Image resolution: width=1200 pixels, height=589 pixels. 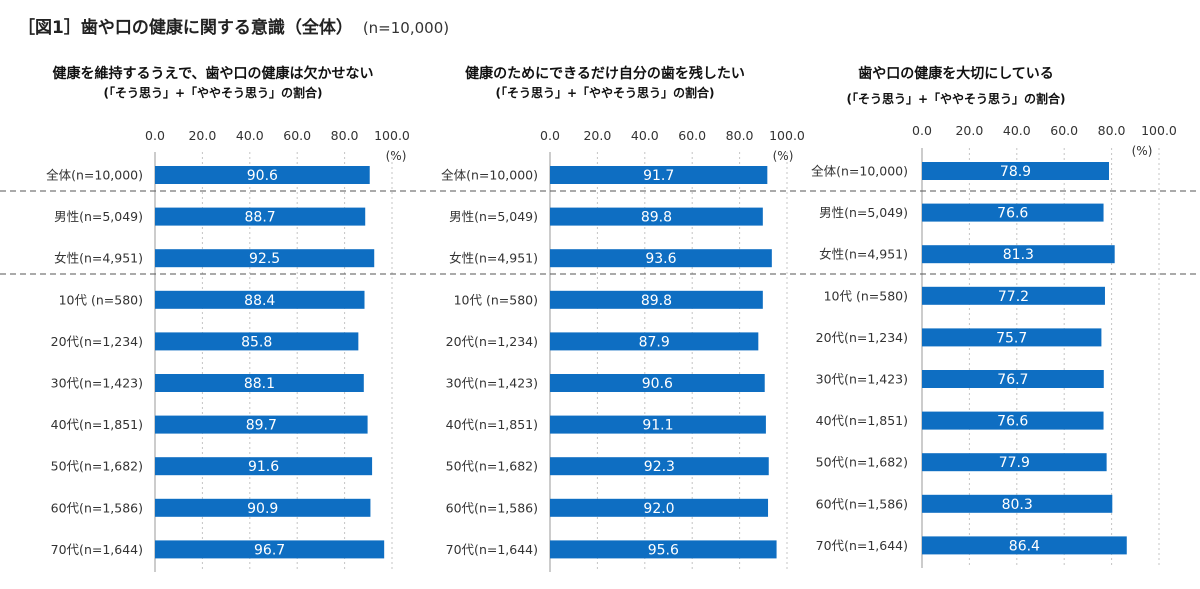 I want to click on chart1-tick-label: 0.0, so click(x=155, y=135).